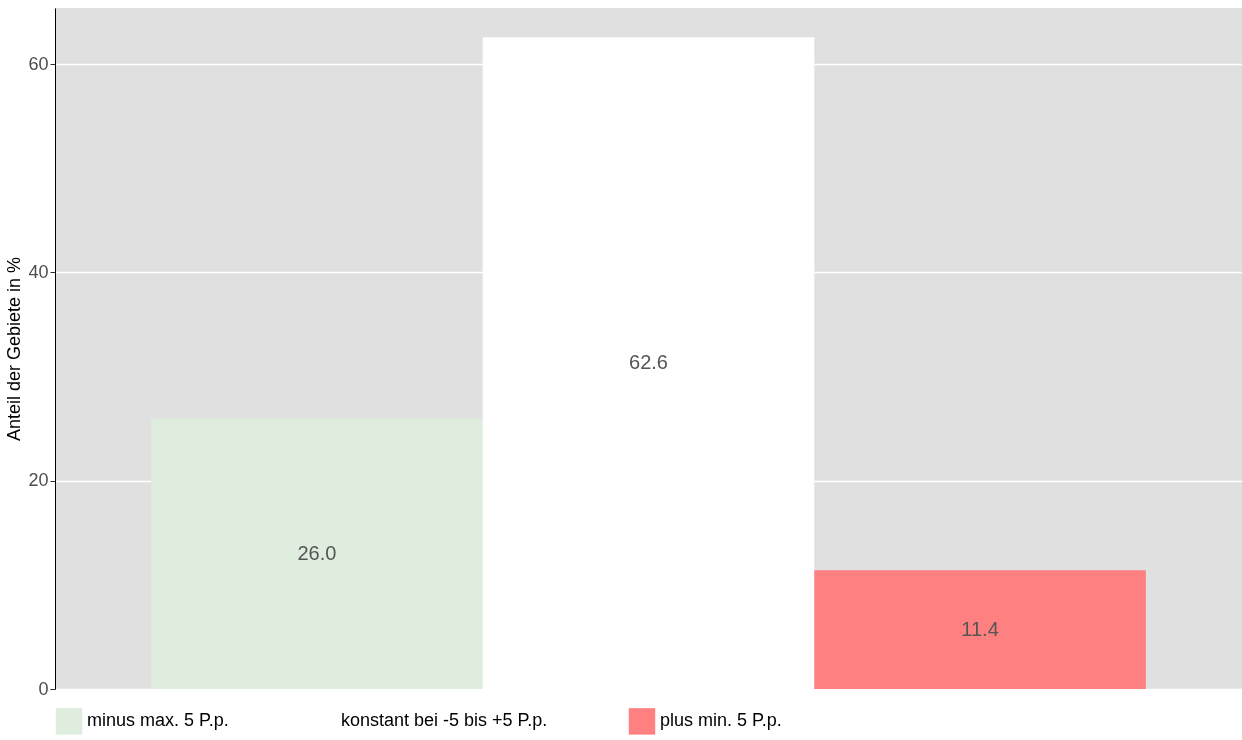  What do you see at coordinates (648, 362) in the screenshot?
I see `data-label: 62.6` at bounding box center [648, 362].